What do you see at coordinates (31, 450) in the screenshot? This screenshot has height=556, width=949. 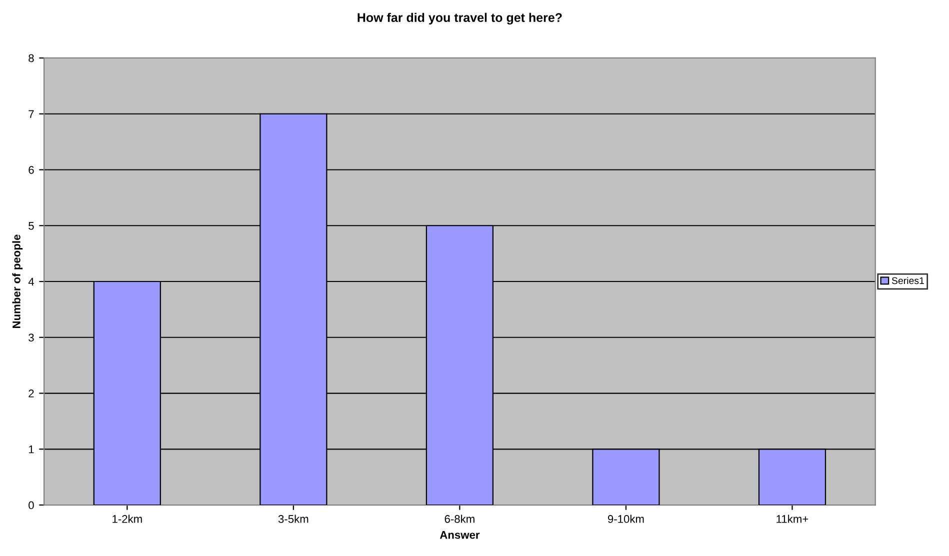 I see `y-tick-label: 1` at bounding box center [31, 450].